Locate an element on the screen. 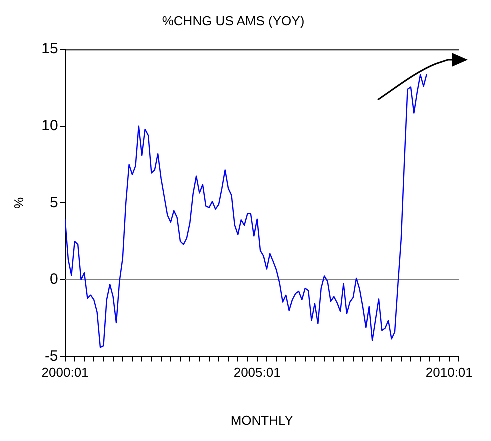 The height and width of the screenshot is (441, 491). x-tick-label: 2000:01 is located at coordinates (65, 372).